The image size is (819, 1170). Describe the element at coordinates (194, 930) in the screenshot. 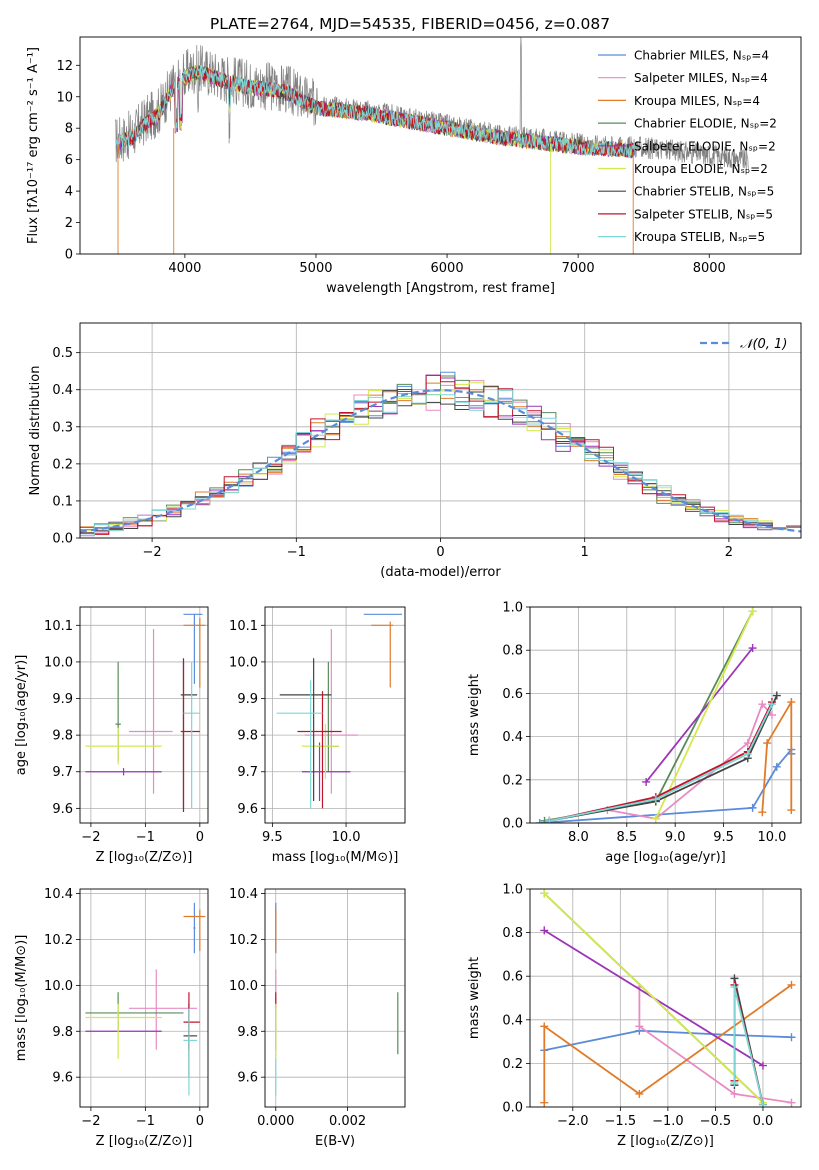

I see `point-kroupa_miles` at that location.